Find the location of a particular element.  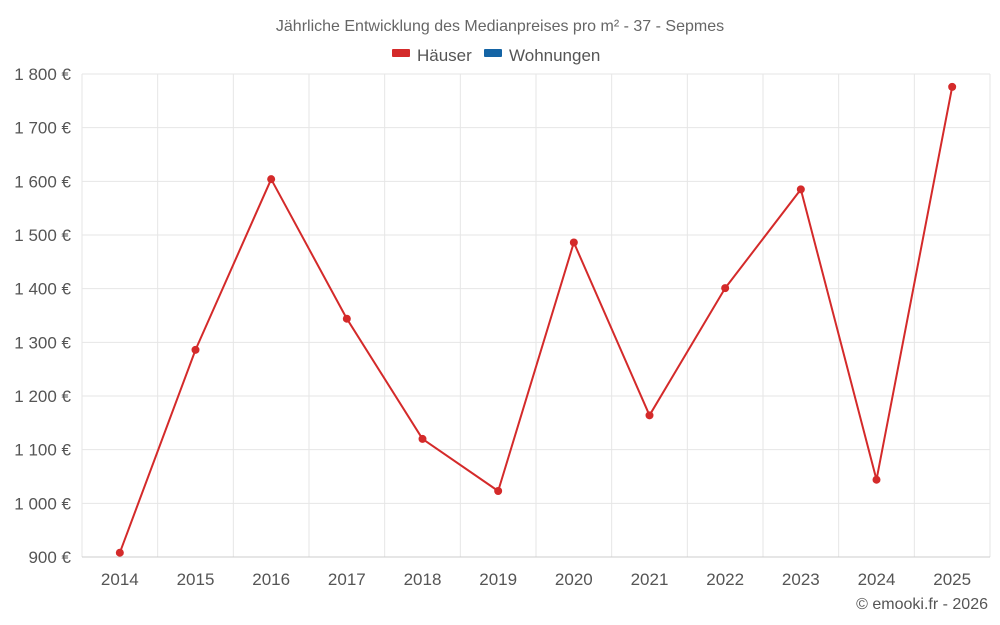

x-tick-label: 2024 is located at coordinates (877, 579).